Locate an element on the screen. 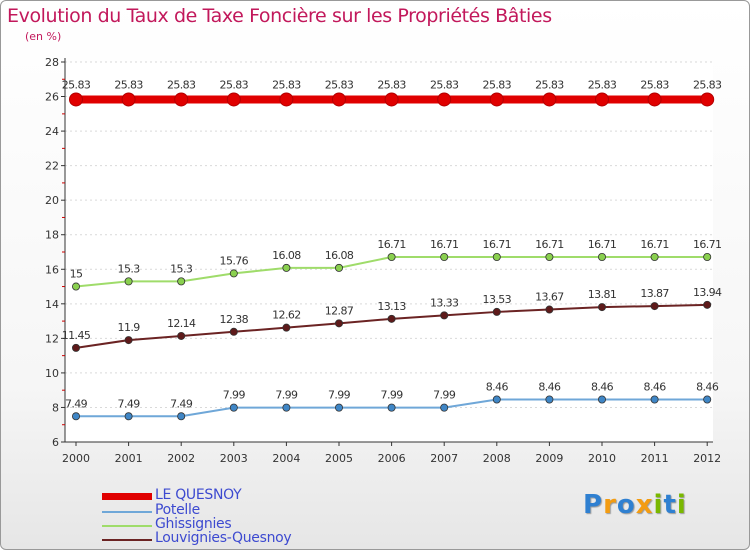  data-label: 7.49 is located at coordinates (129, 403).